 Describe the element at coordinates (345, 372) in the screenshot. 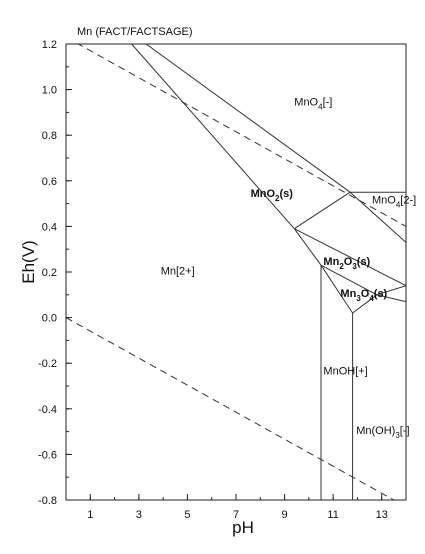

I see `region-label: MnOH[+]` at that location.